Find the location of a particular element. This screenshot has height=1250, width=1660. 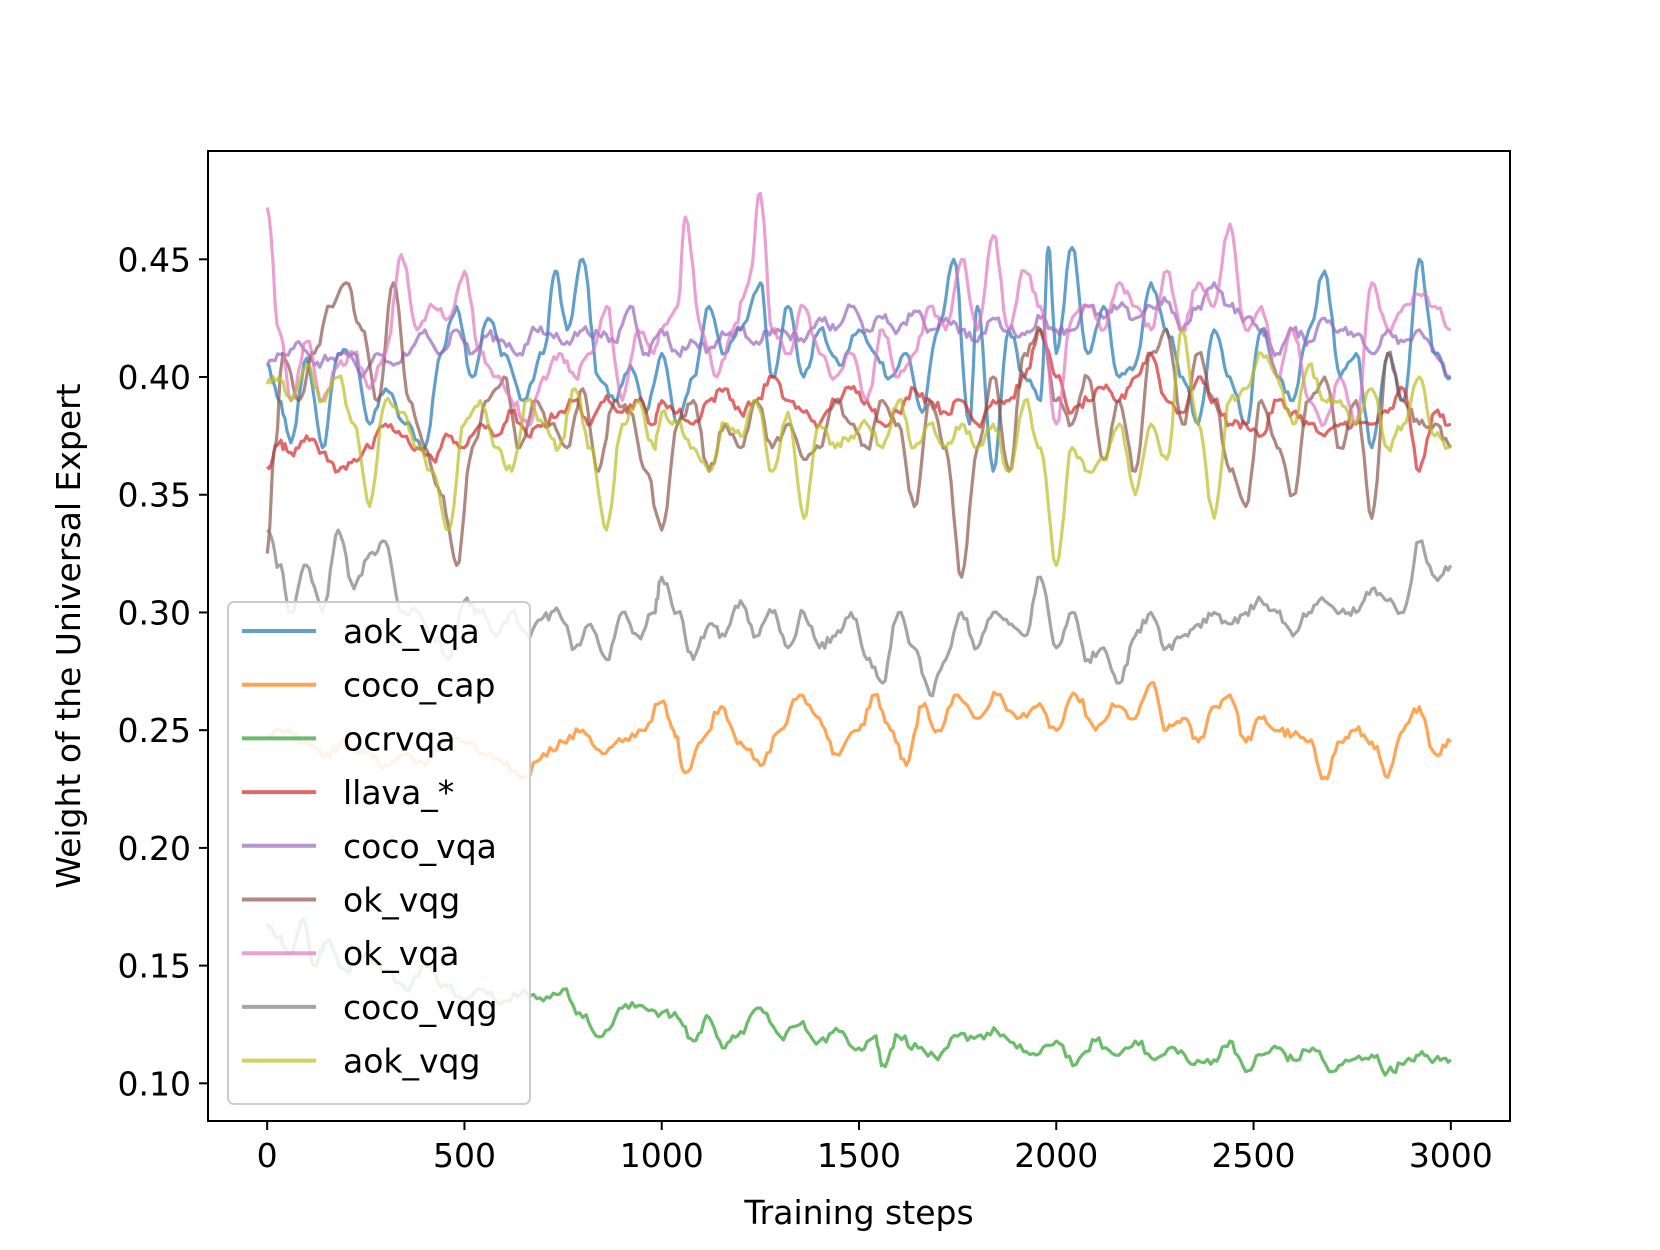

y-tick-label: 0.25 is located at coordinates (154, 730).